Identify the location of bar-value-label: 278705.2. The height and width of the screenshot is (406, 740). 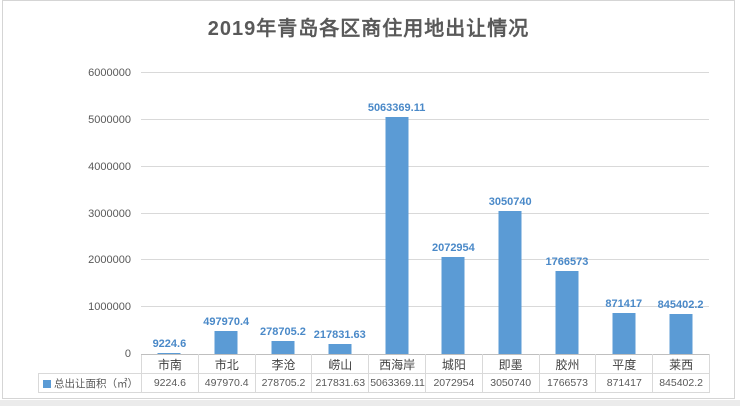
(283, 331).